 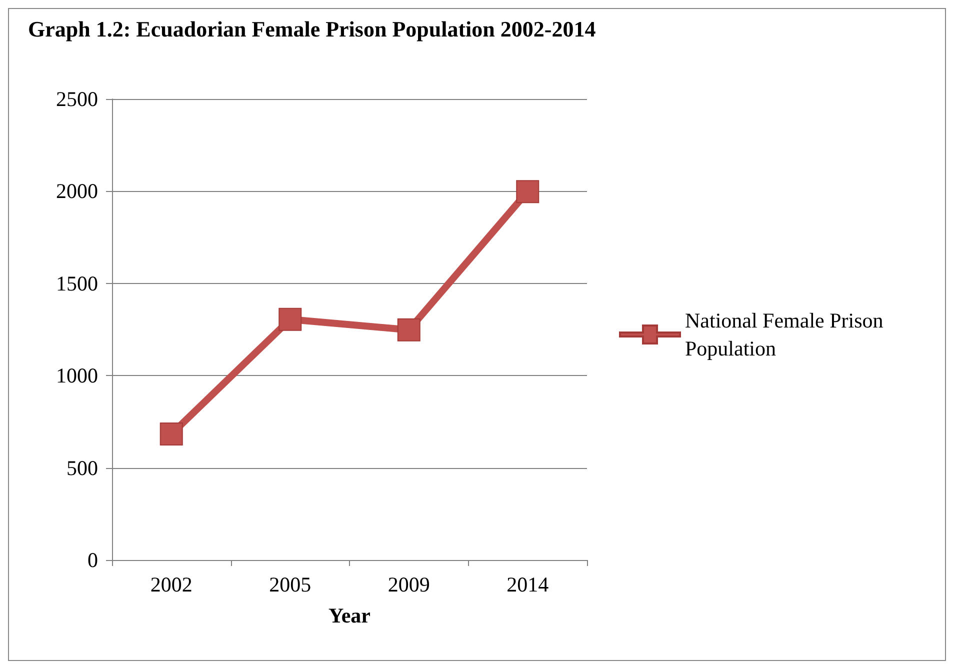 What do you see at coordinates (93, 560) in the screenshot?
I see `y-tick-label: 0` at bounding box center [93, 560].